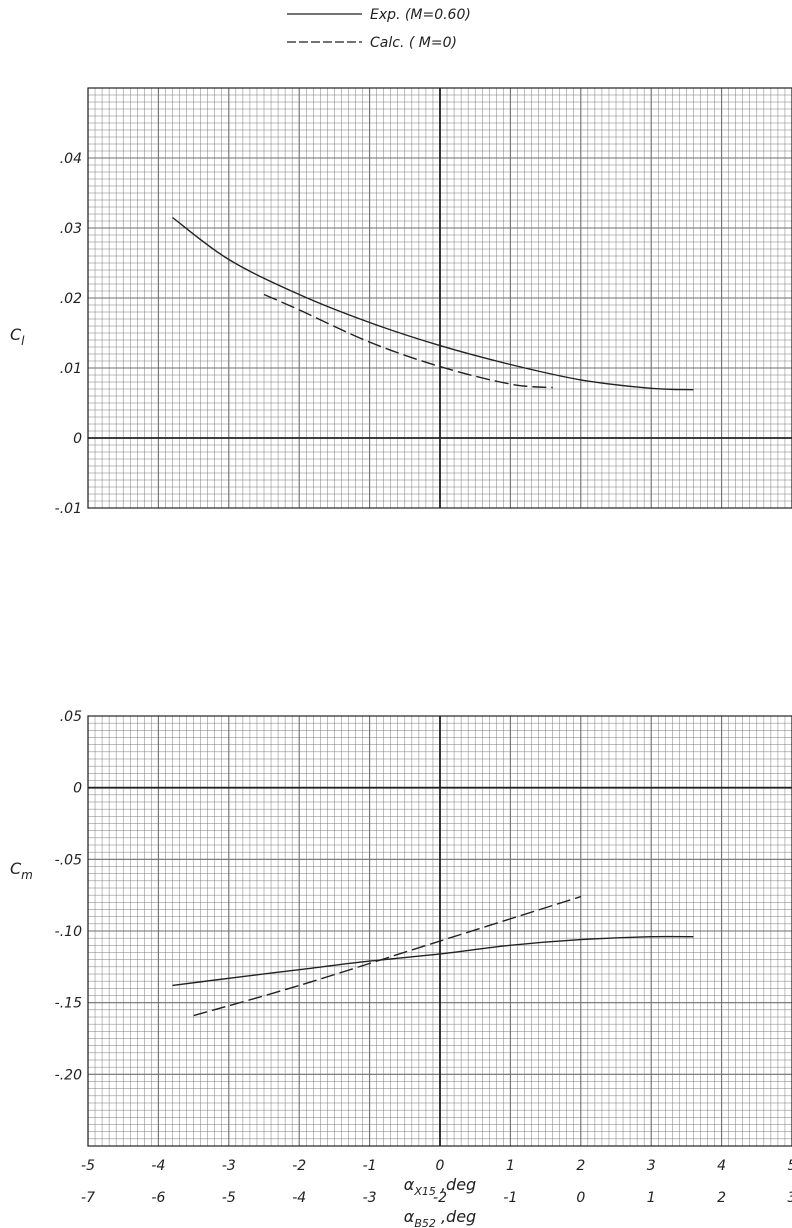 This screenshot has width=792, height=1228. I want to click on y-axis-label: Cl, so click(17, 336).